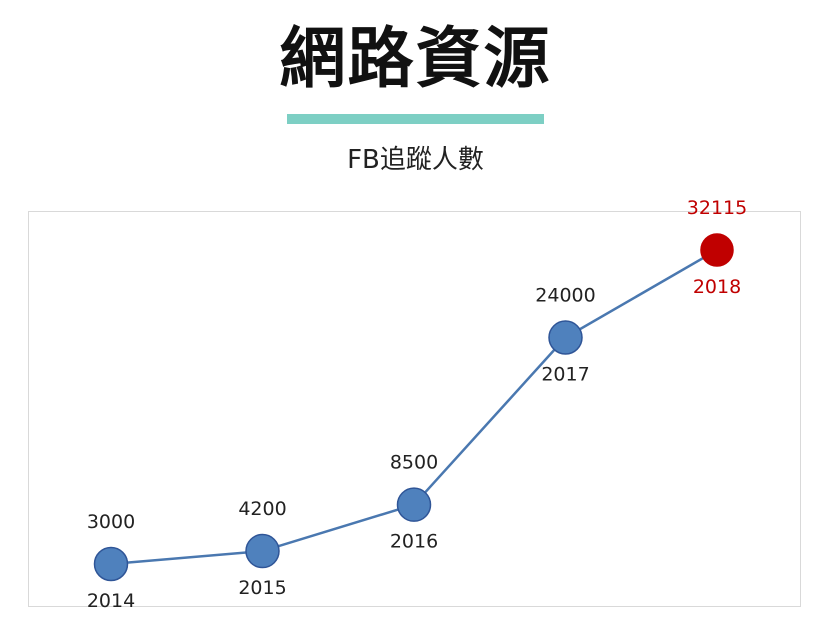 This screenshot has width=831, height=624. Describe the element at coordinates (111, 601) in the screenshot. I see `x-category-label: 2014` at that location.